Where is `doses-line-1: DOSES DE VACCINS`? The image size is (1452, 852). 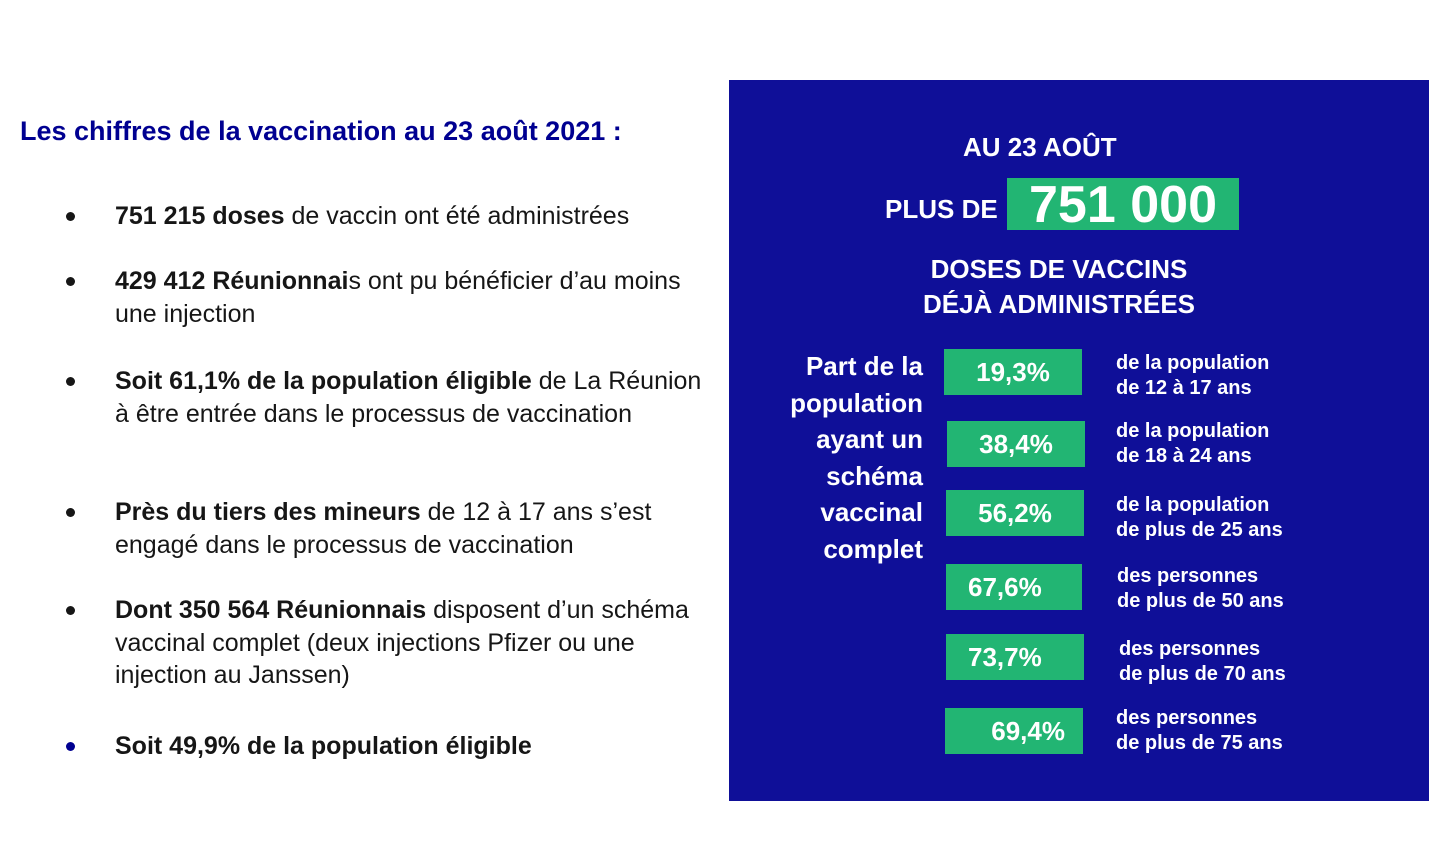
doses-line-1: DOSES DE VACCINS is located at coordinates (1059, 269).